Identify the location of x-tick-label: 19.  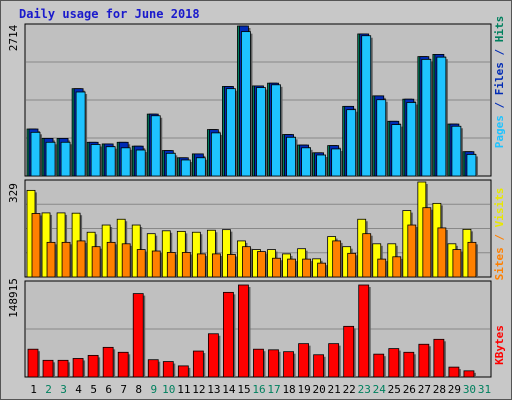
(303, 389).